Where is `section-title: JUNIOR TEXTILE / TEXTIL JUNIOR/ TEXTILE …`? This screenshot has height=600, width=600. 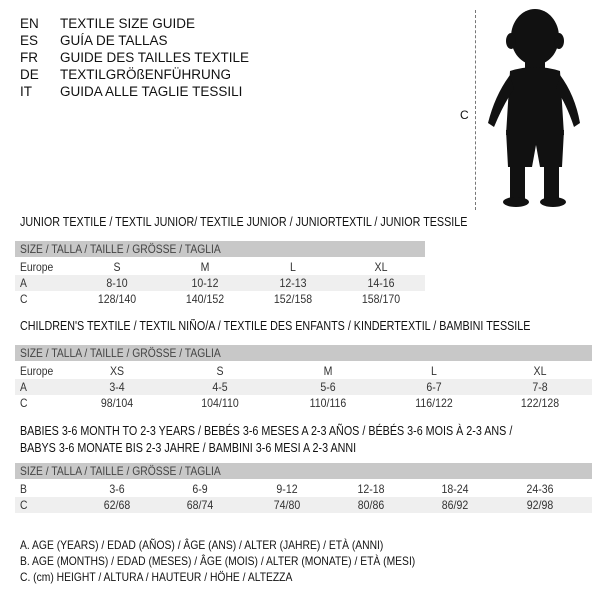 section-title: JUNIOR TEXTILE / TEXTIL JUNIOR/ TEXTILE … is located at coordinates (244, 222).